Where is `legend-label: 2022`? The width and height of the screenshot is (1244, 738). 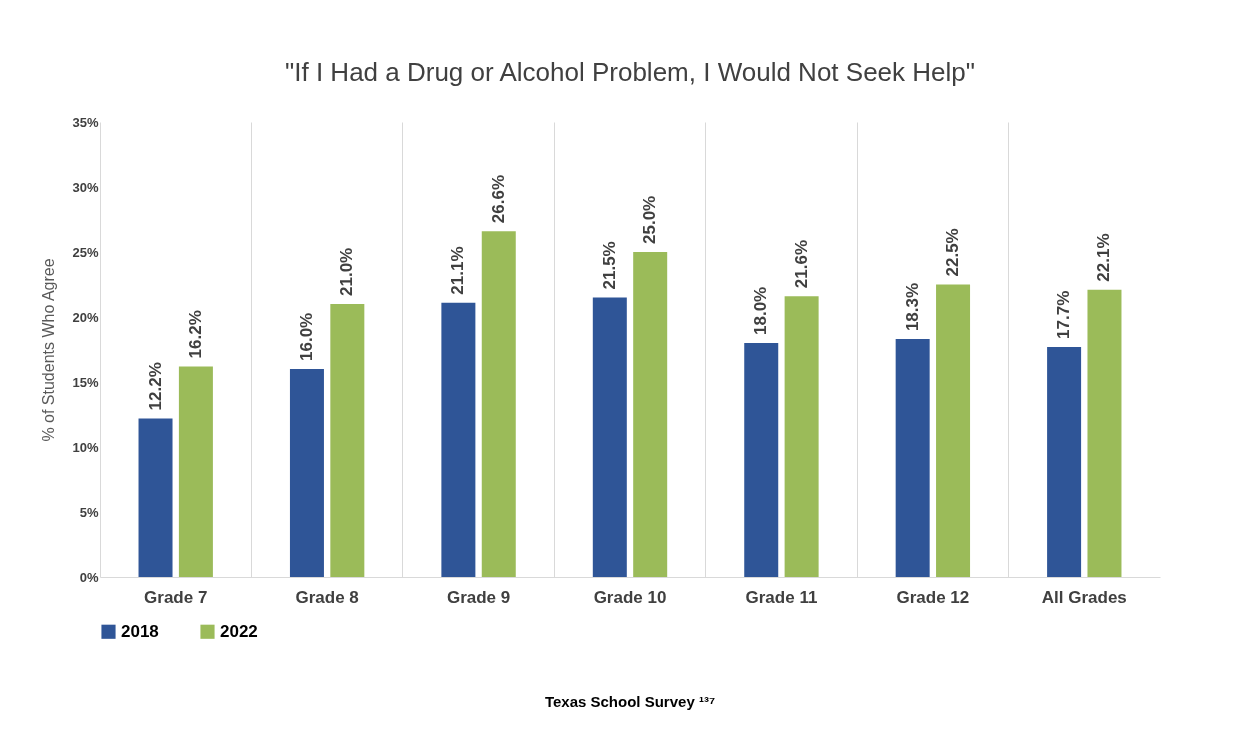
legend-label: 2022 is located at coordinates (239, 631).